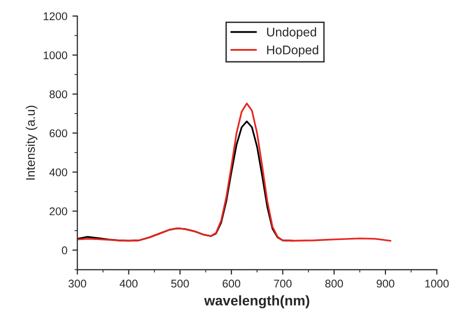 The width and height of the screenshot is (455, 321). Describe the element at coordinates (58, 172) in the screenshot. I see `y-tick-label: 400` at that location.